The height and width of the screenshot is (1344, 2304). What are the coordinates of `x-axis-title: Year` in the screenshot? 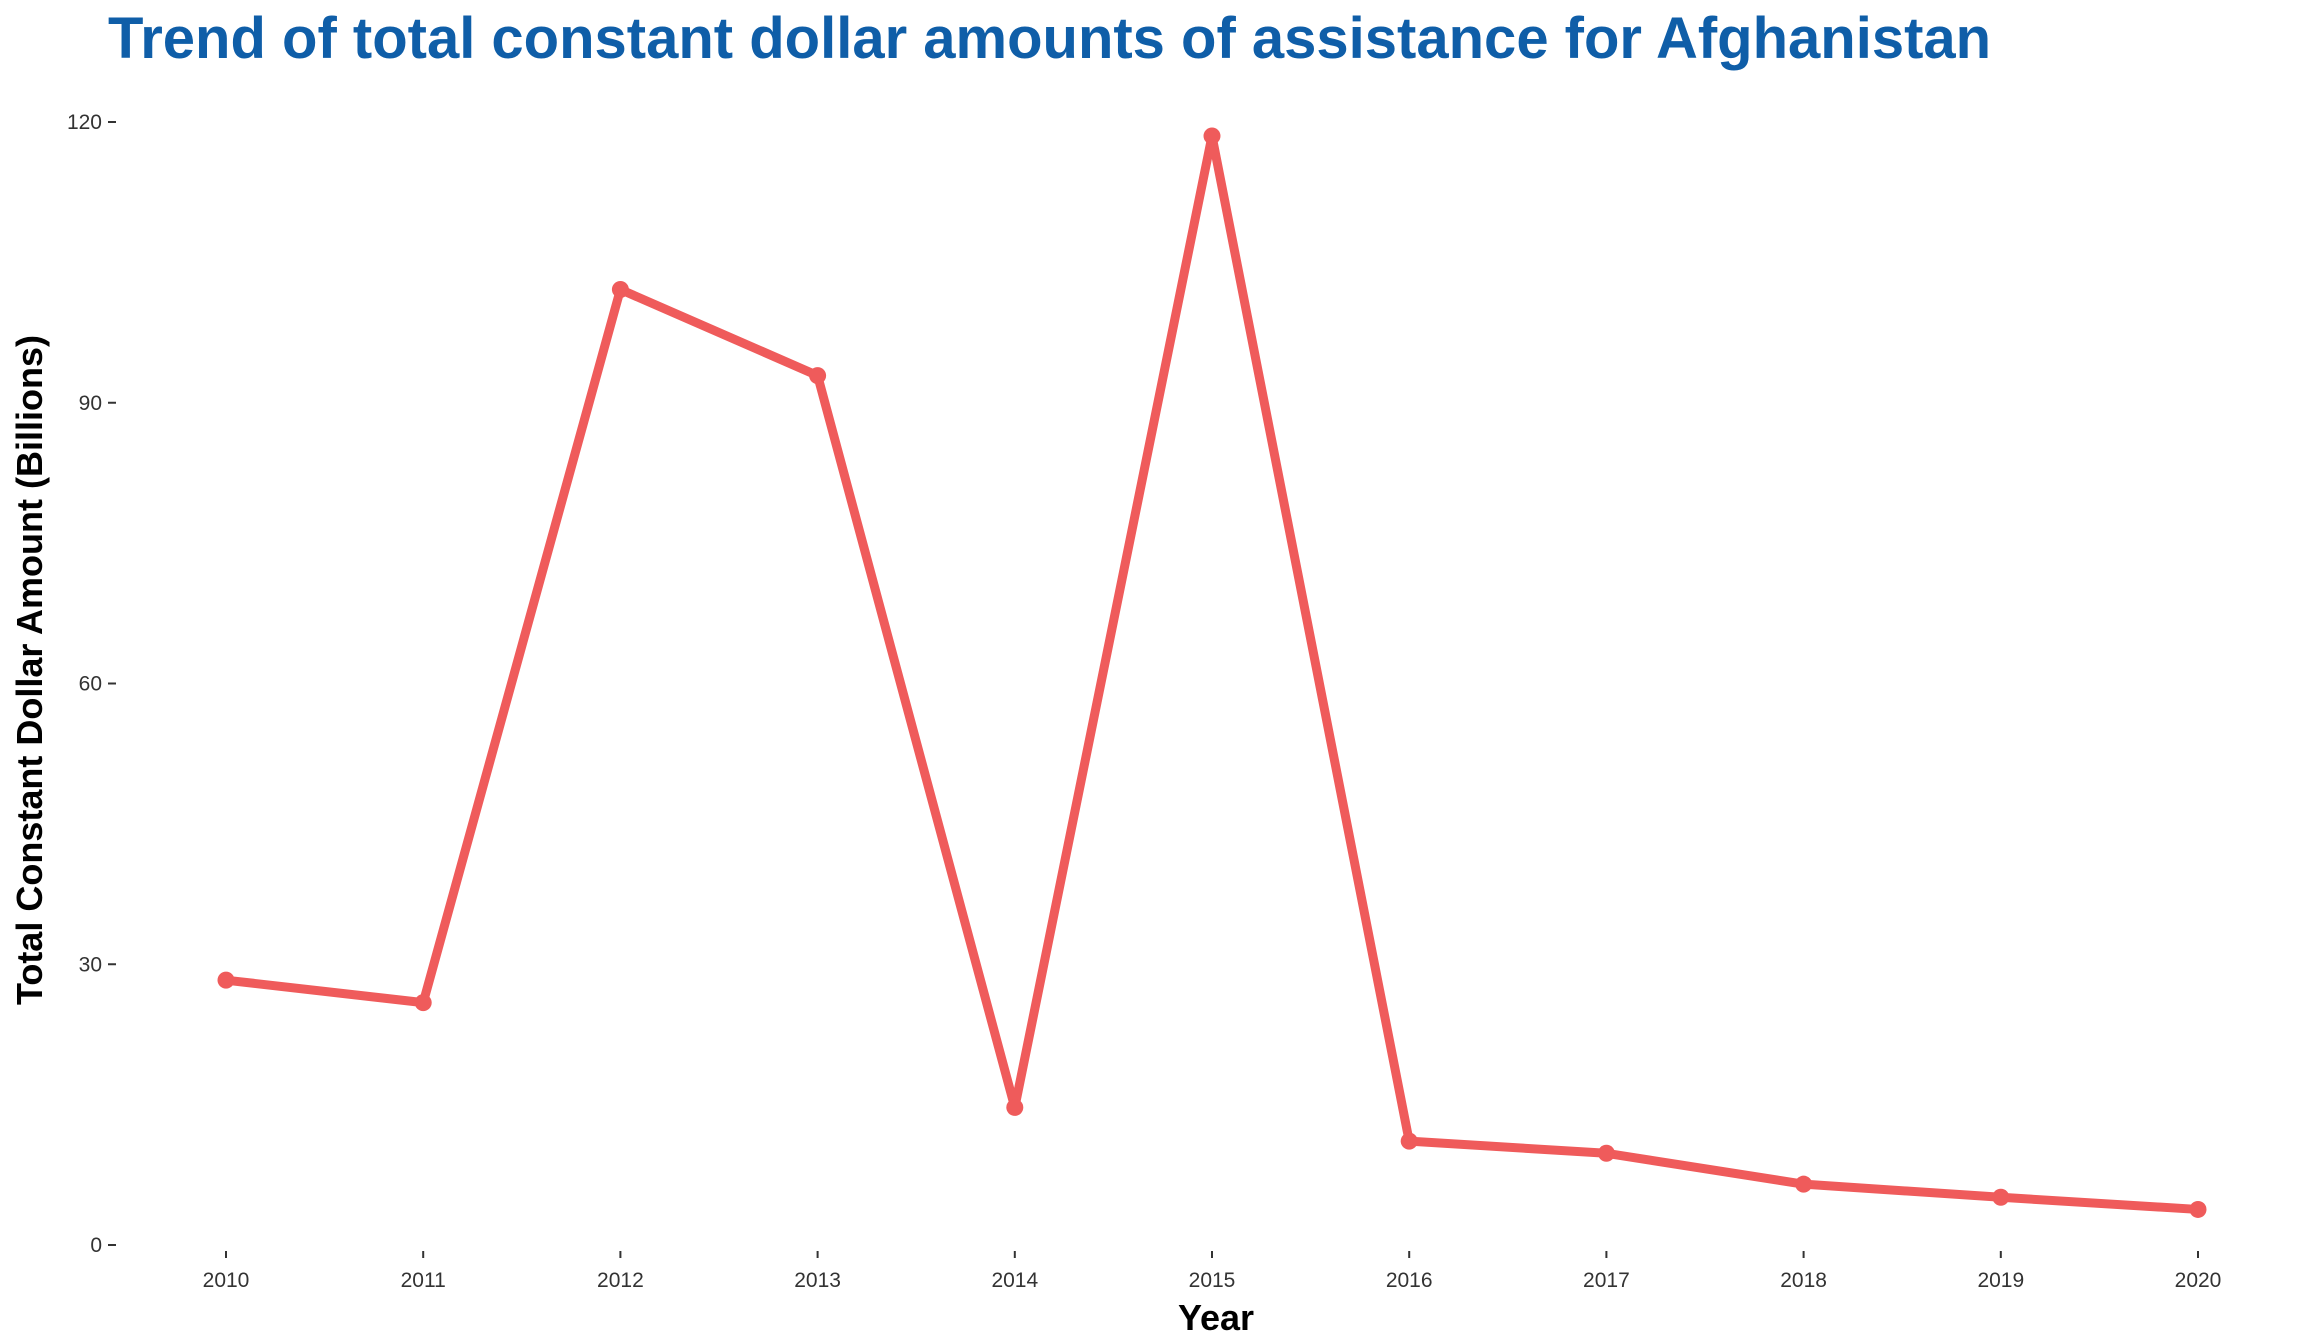 It's located at (1216, 1317).